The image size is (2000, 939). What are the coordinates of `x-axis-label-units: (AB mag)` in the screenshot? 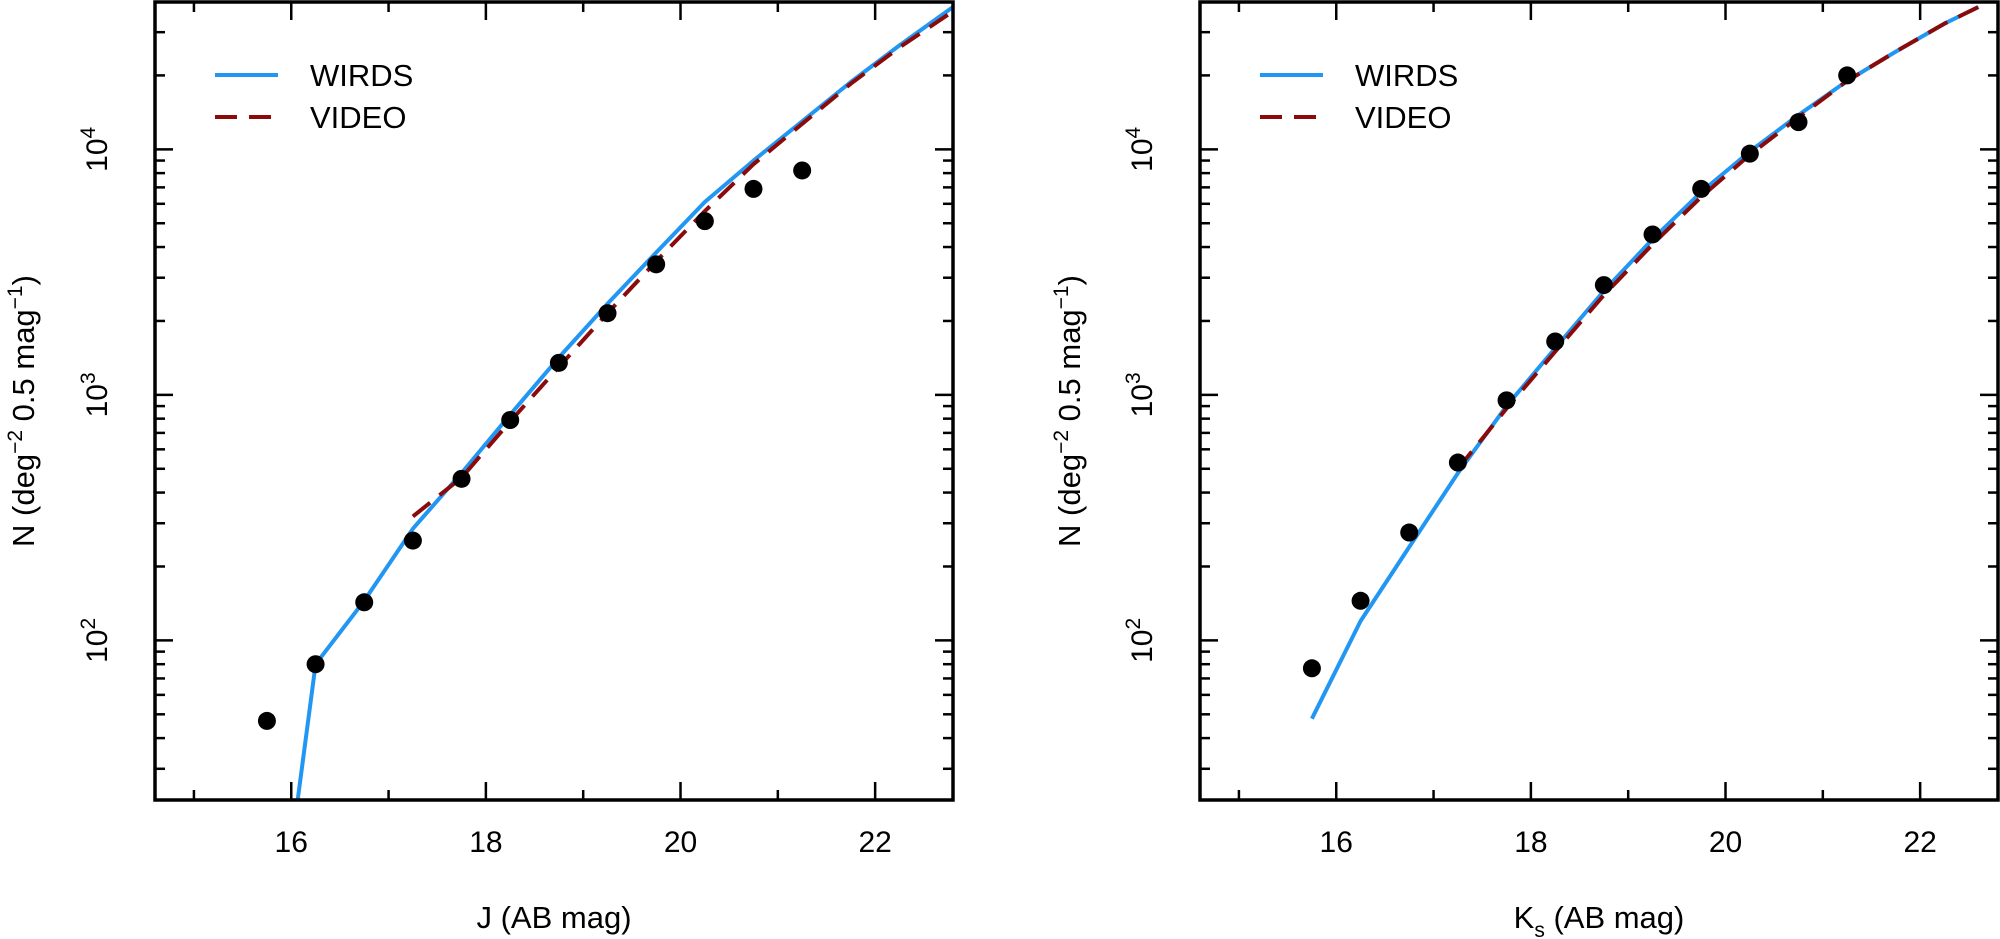 It's located at (1615, 917).